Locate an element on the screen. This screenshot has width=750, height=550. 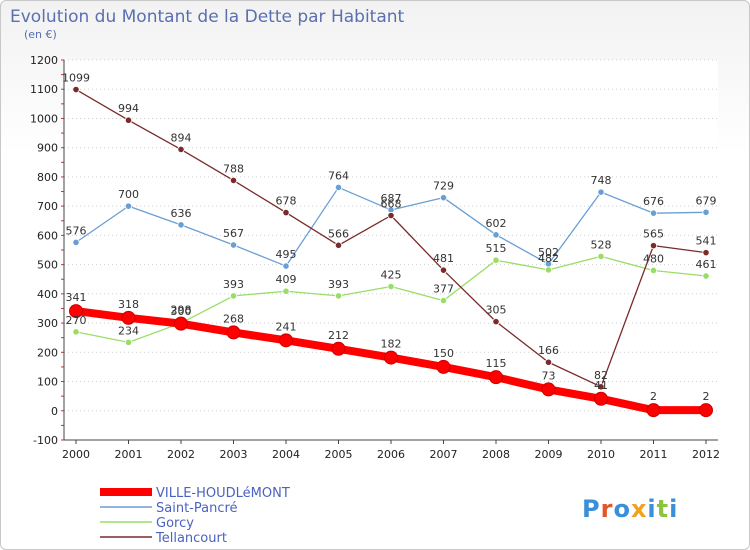
data-label: 567 is located at coordinates (233, 233).